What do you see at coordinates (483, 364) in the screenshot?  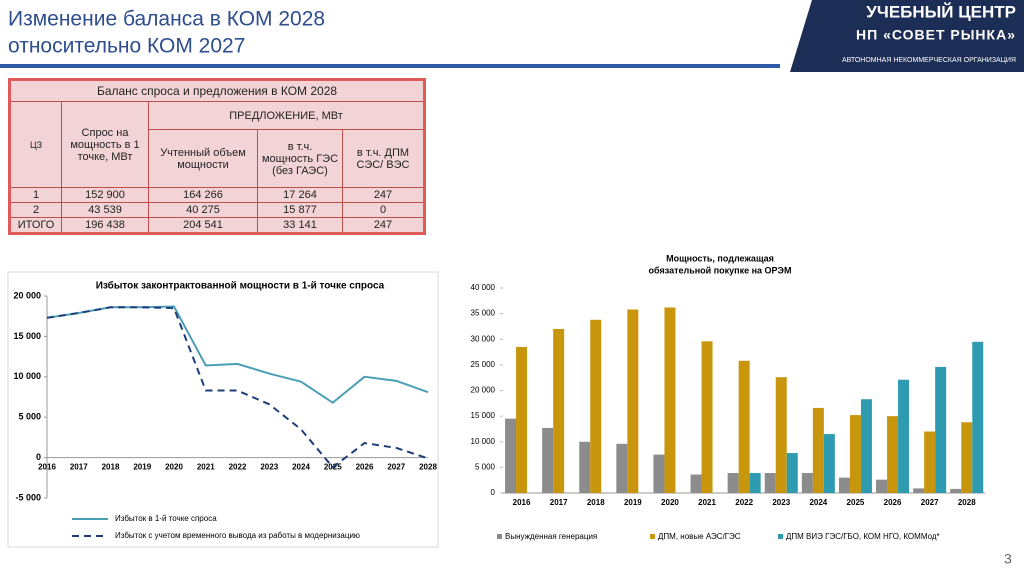 I see `y-tick-label: 25 000` at bounding box center [483, 364].